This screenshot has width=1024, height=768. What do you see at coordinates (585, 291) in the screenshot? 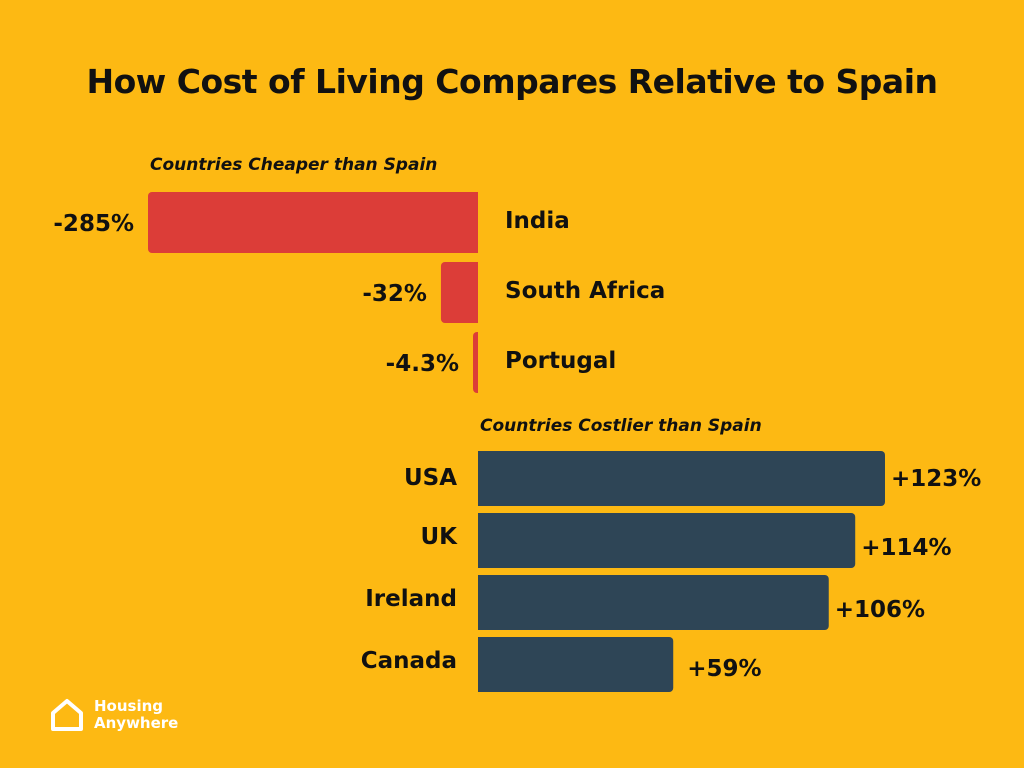
I see `category-label: South Africa` at bounding box center [585, 291].